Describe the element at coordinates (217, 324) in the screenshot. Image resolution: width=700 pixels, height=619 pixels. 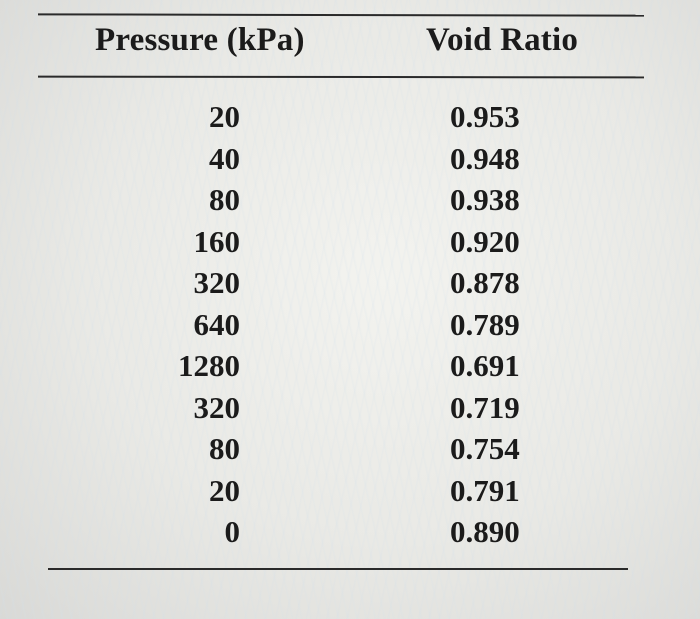
I see `table-cell-pressure: 640` at that location.